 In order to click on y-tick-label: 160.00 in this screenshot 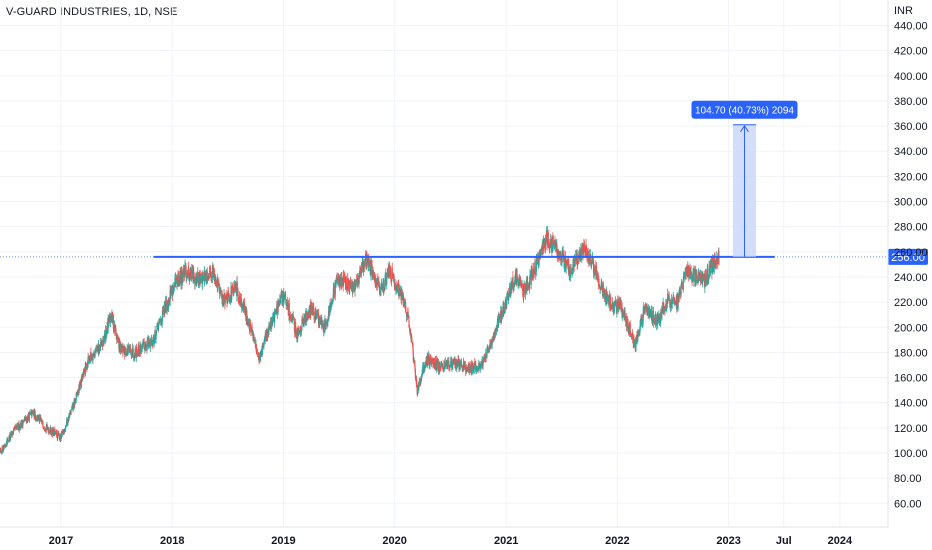, I will do `click(911, 379)`.